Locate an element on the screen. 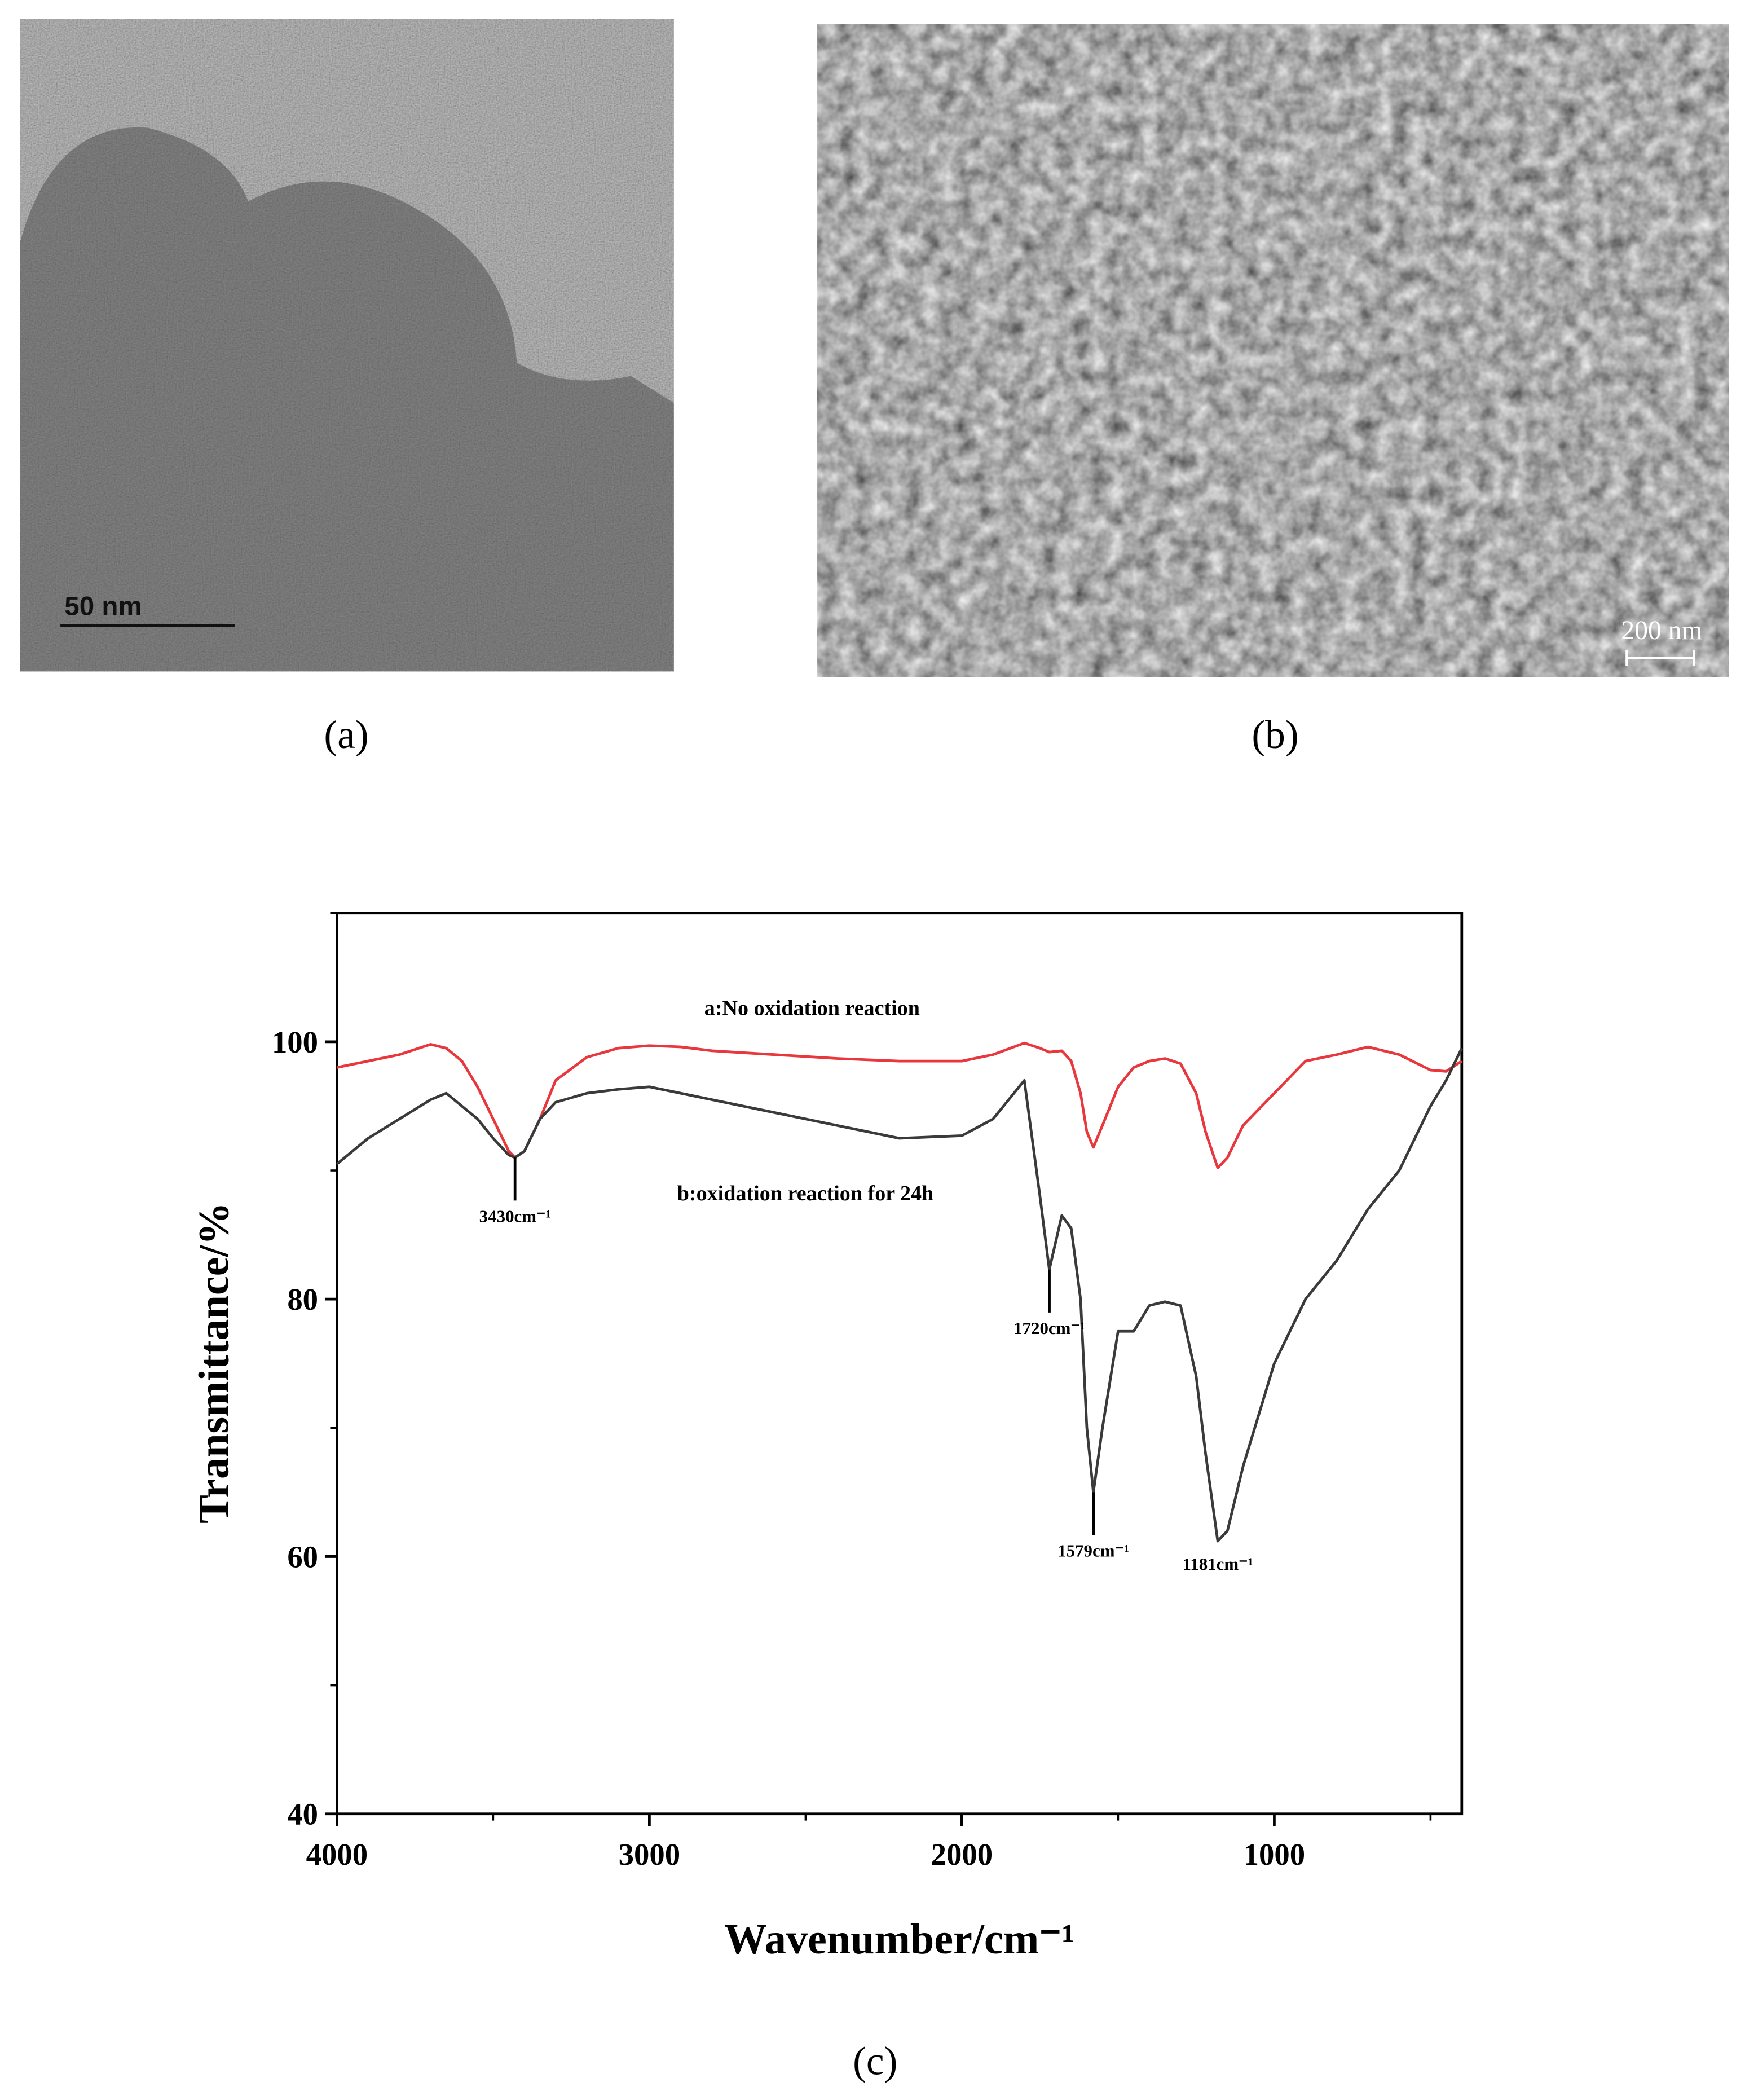  series-line is located at coordinates (899, 1105).